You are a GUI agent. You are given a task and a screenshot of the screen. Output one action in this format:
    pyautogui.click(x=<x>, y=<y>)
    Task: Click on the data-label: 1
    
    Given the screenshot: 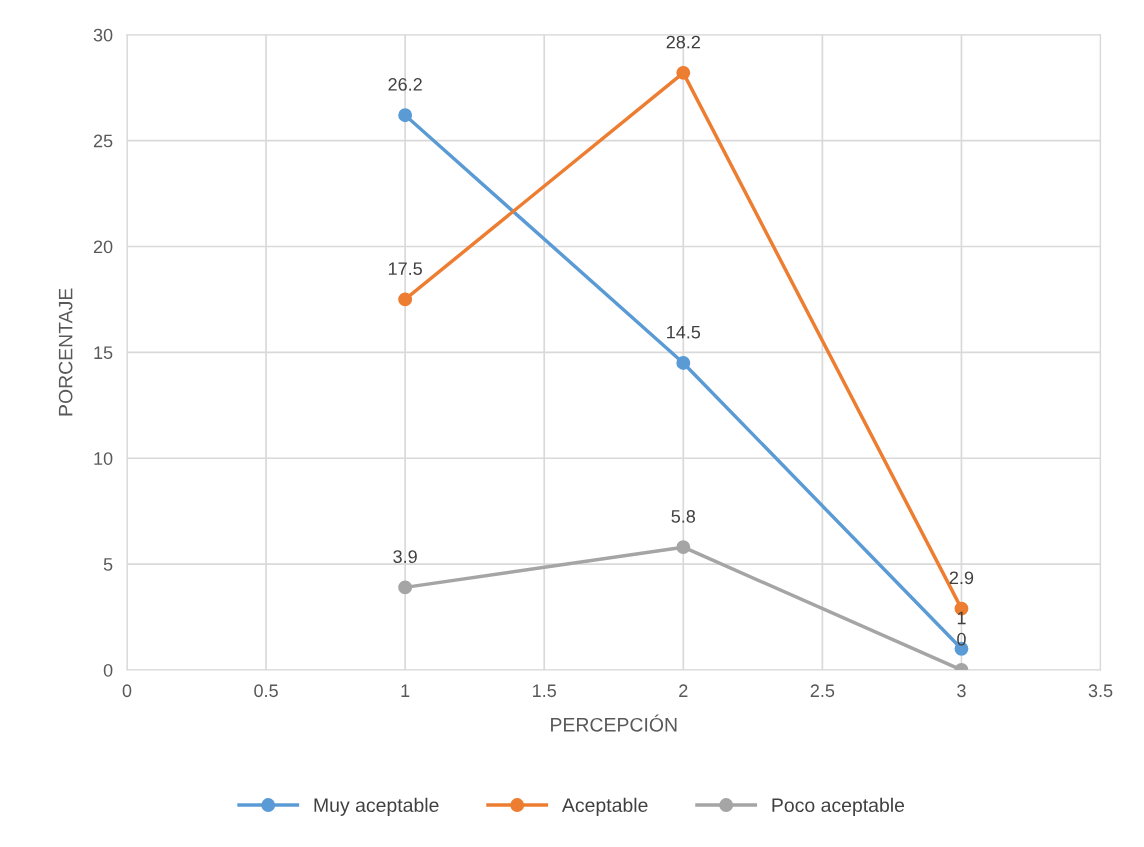 What is the action you would take?
    pyautogui.click(x=961, y=618)
    